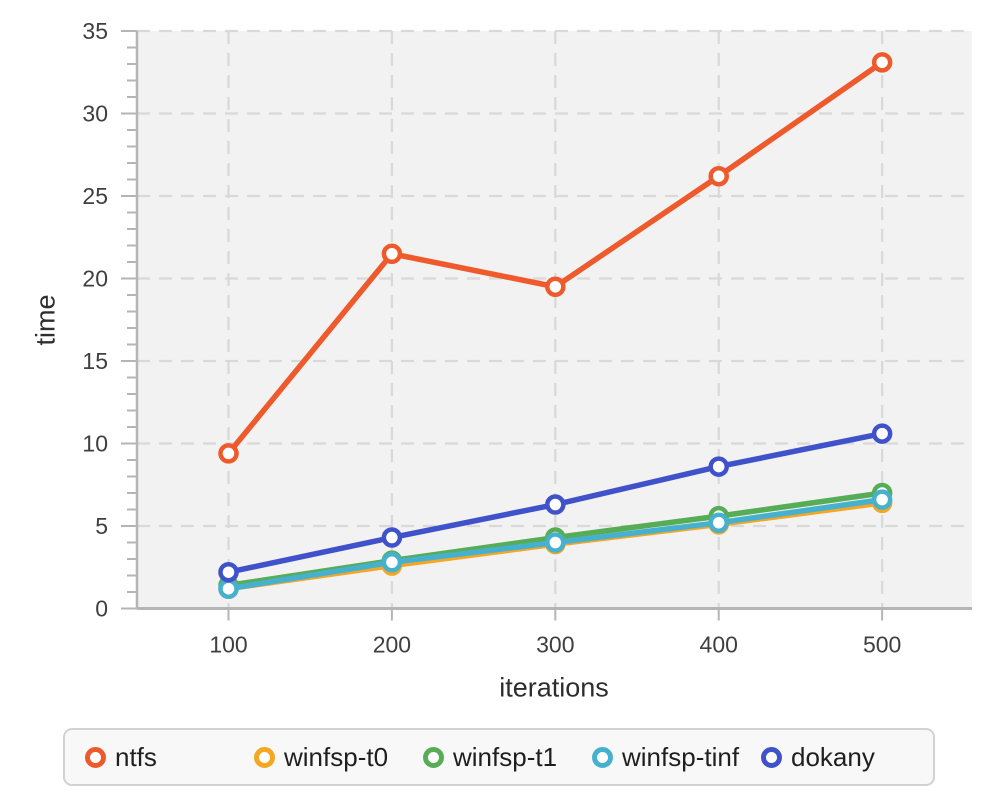  What do you see at coordinates (95, 279) in the screenshot?
I see `y-tick-label: 20` at bounding box center [95, 279].